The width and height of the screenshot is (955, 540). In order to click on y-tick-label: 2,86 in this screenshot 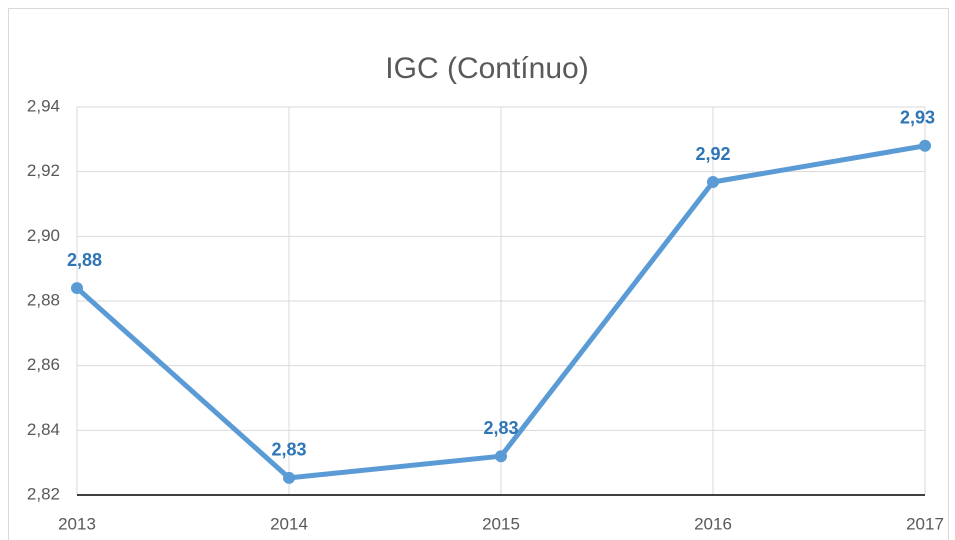, I will do `click(43, 364)`.